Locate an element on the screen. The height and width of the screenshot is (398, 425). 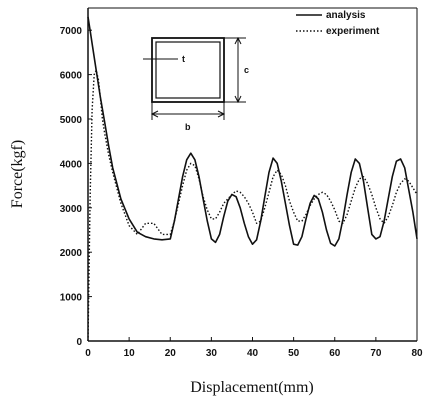
cross-section-inset: t c b is located at coordinates (196, 84).